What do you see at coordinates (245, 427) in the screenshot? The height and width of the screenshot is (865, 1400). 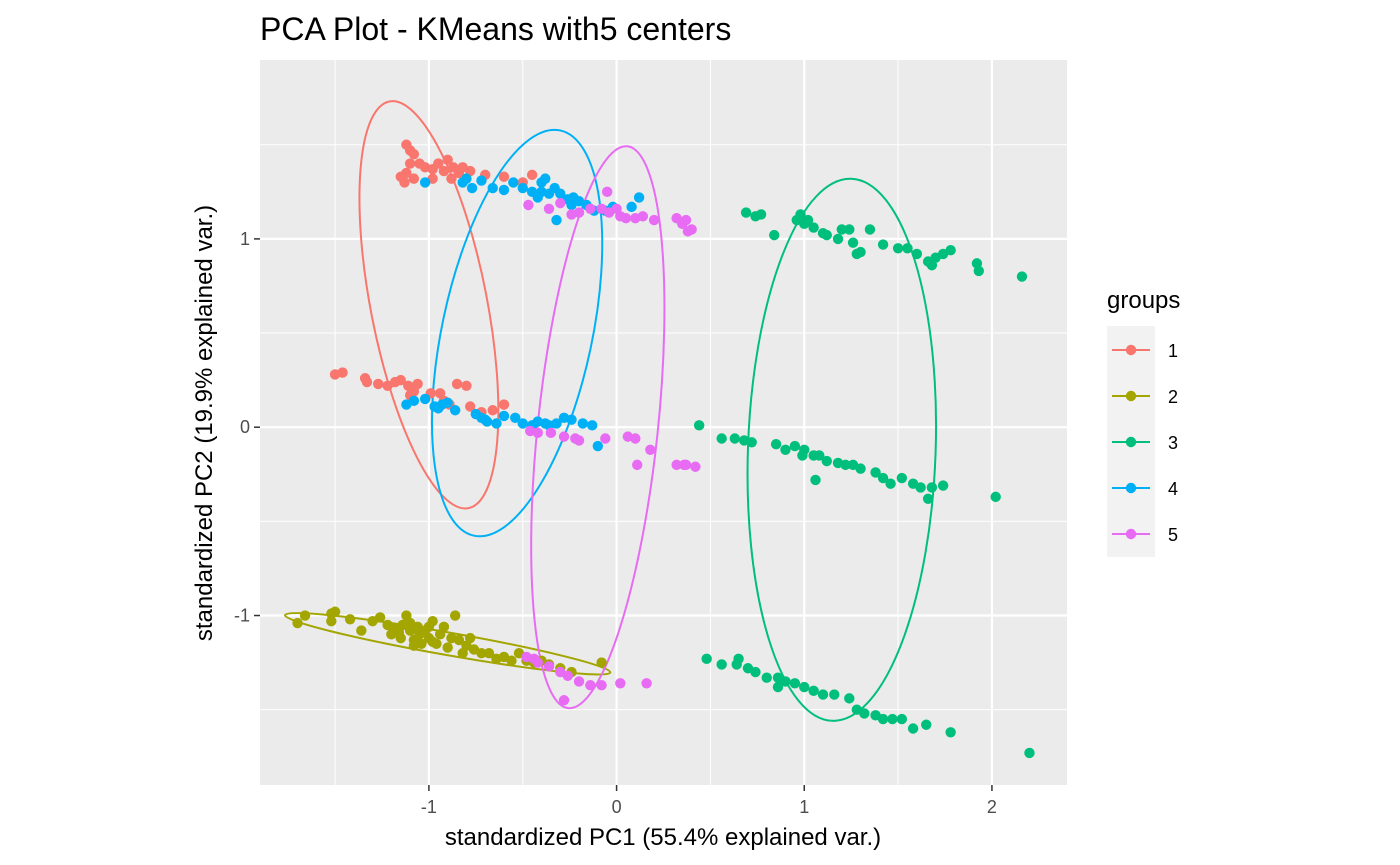 I see `y-tick-label: 0` at bounding box center [245, 427].